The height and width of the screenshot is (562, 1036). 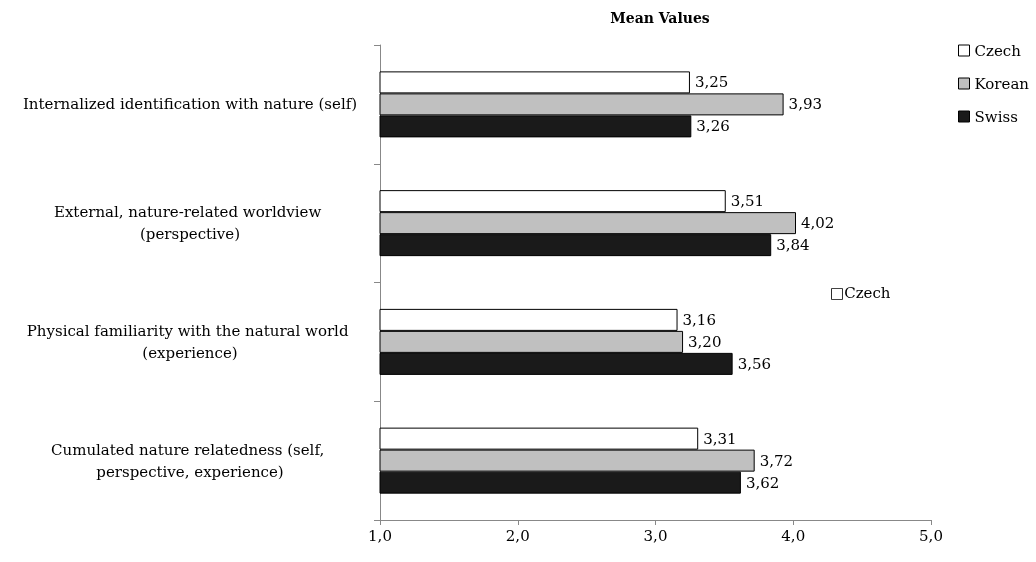 I want to click on data-label: 3,72, so click(x=776, y=460).